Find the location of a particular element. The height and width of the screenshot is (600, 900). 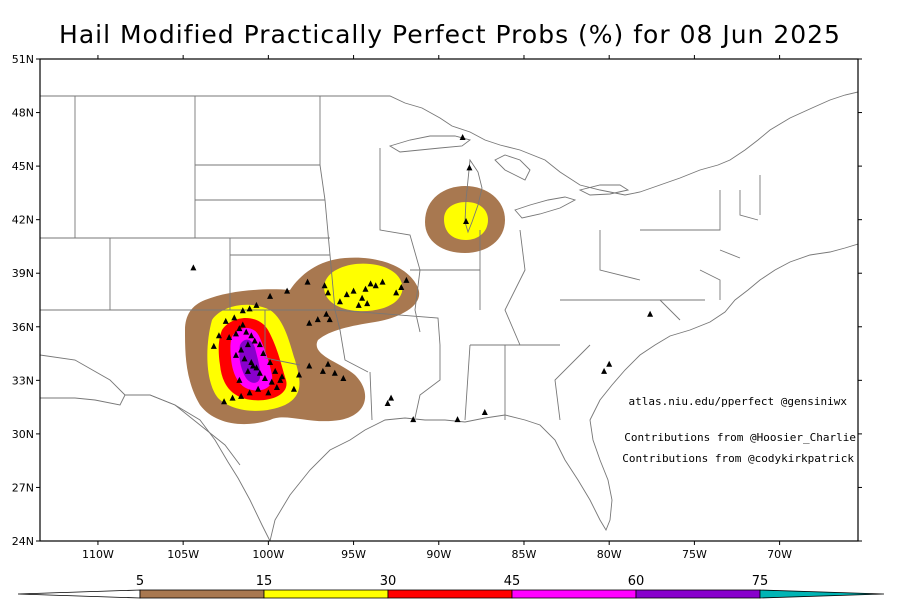

credit-text: atlas.niu.edu/pperfect @gensiniwx is located at coordinates (737, 401).